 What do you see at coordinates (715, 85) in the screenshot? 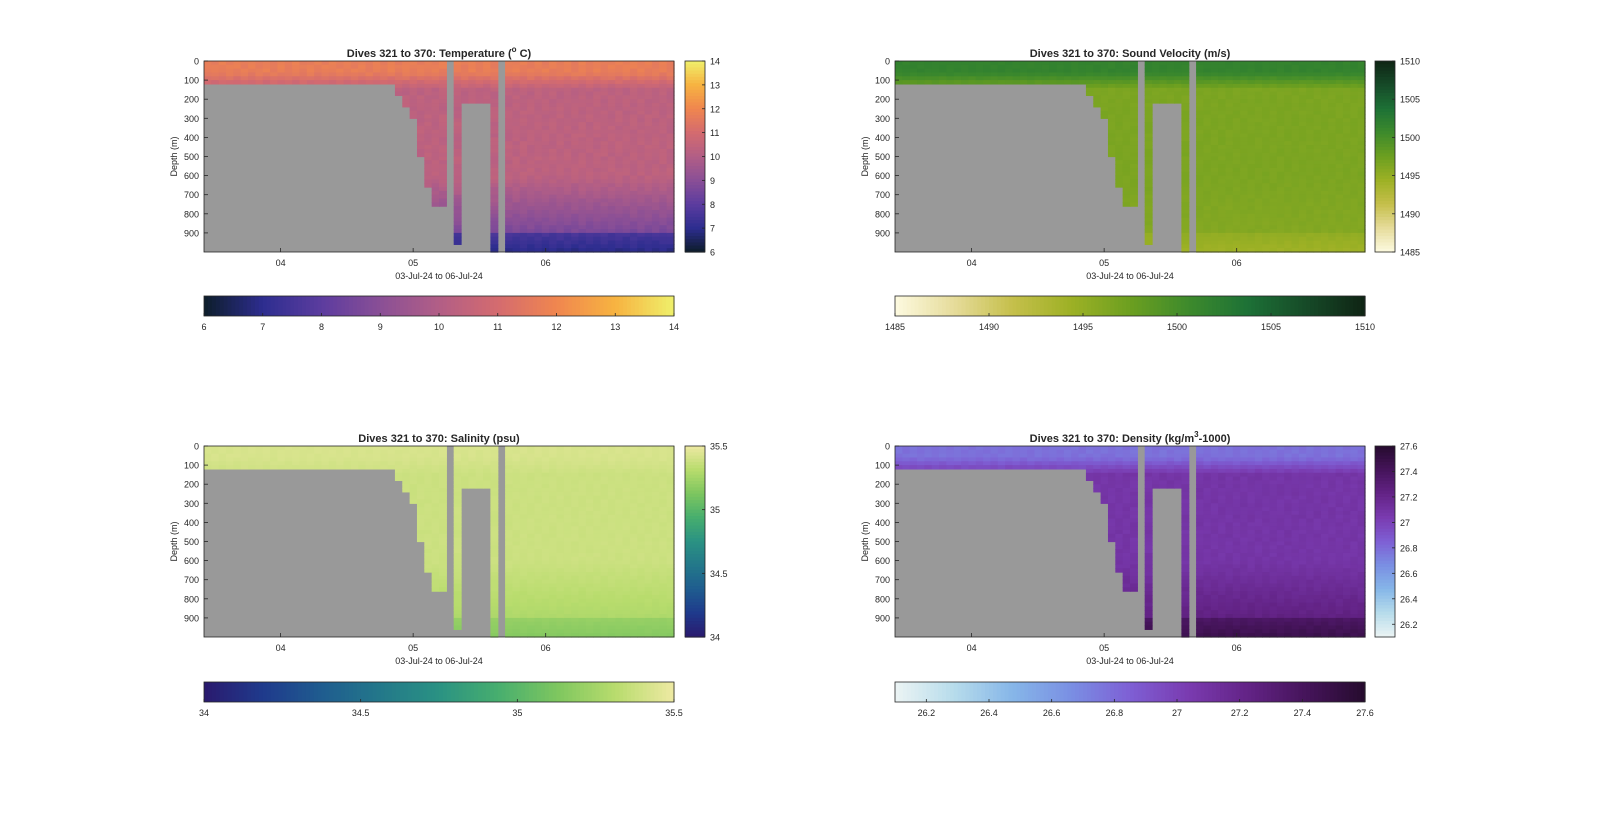
I see `colorbar-tick-label: 13` at bounding box center [715, 85].